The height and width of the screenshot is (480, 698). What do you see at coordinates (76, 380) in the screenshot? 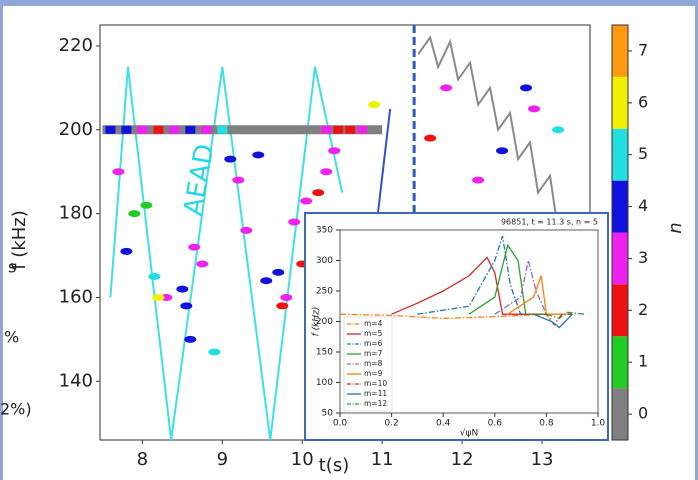
I see `y-tick-label: 140` at bounding box center [76, 380].